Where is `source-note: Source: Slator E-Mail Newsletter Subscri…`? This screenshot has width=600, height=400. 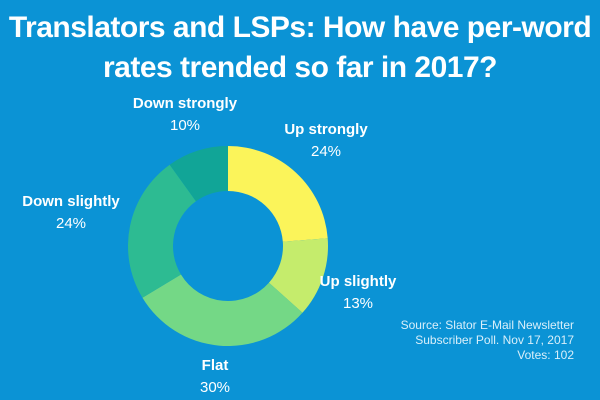 source-note: Source: Slator E-Mail Newsletter Subscri… is located at coordinates (444, 340).